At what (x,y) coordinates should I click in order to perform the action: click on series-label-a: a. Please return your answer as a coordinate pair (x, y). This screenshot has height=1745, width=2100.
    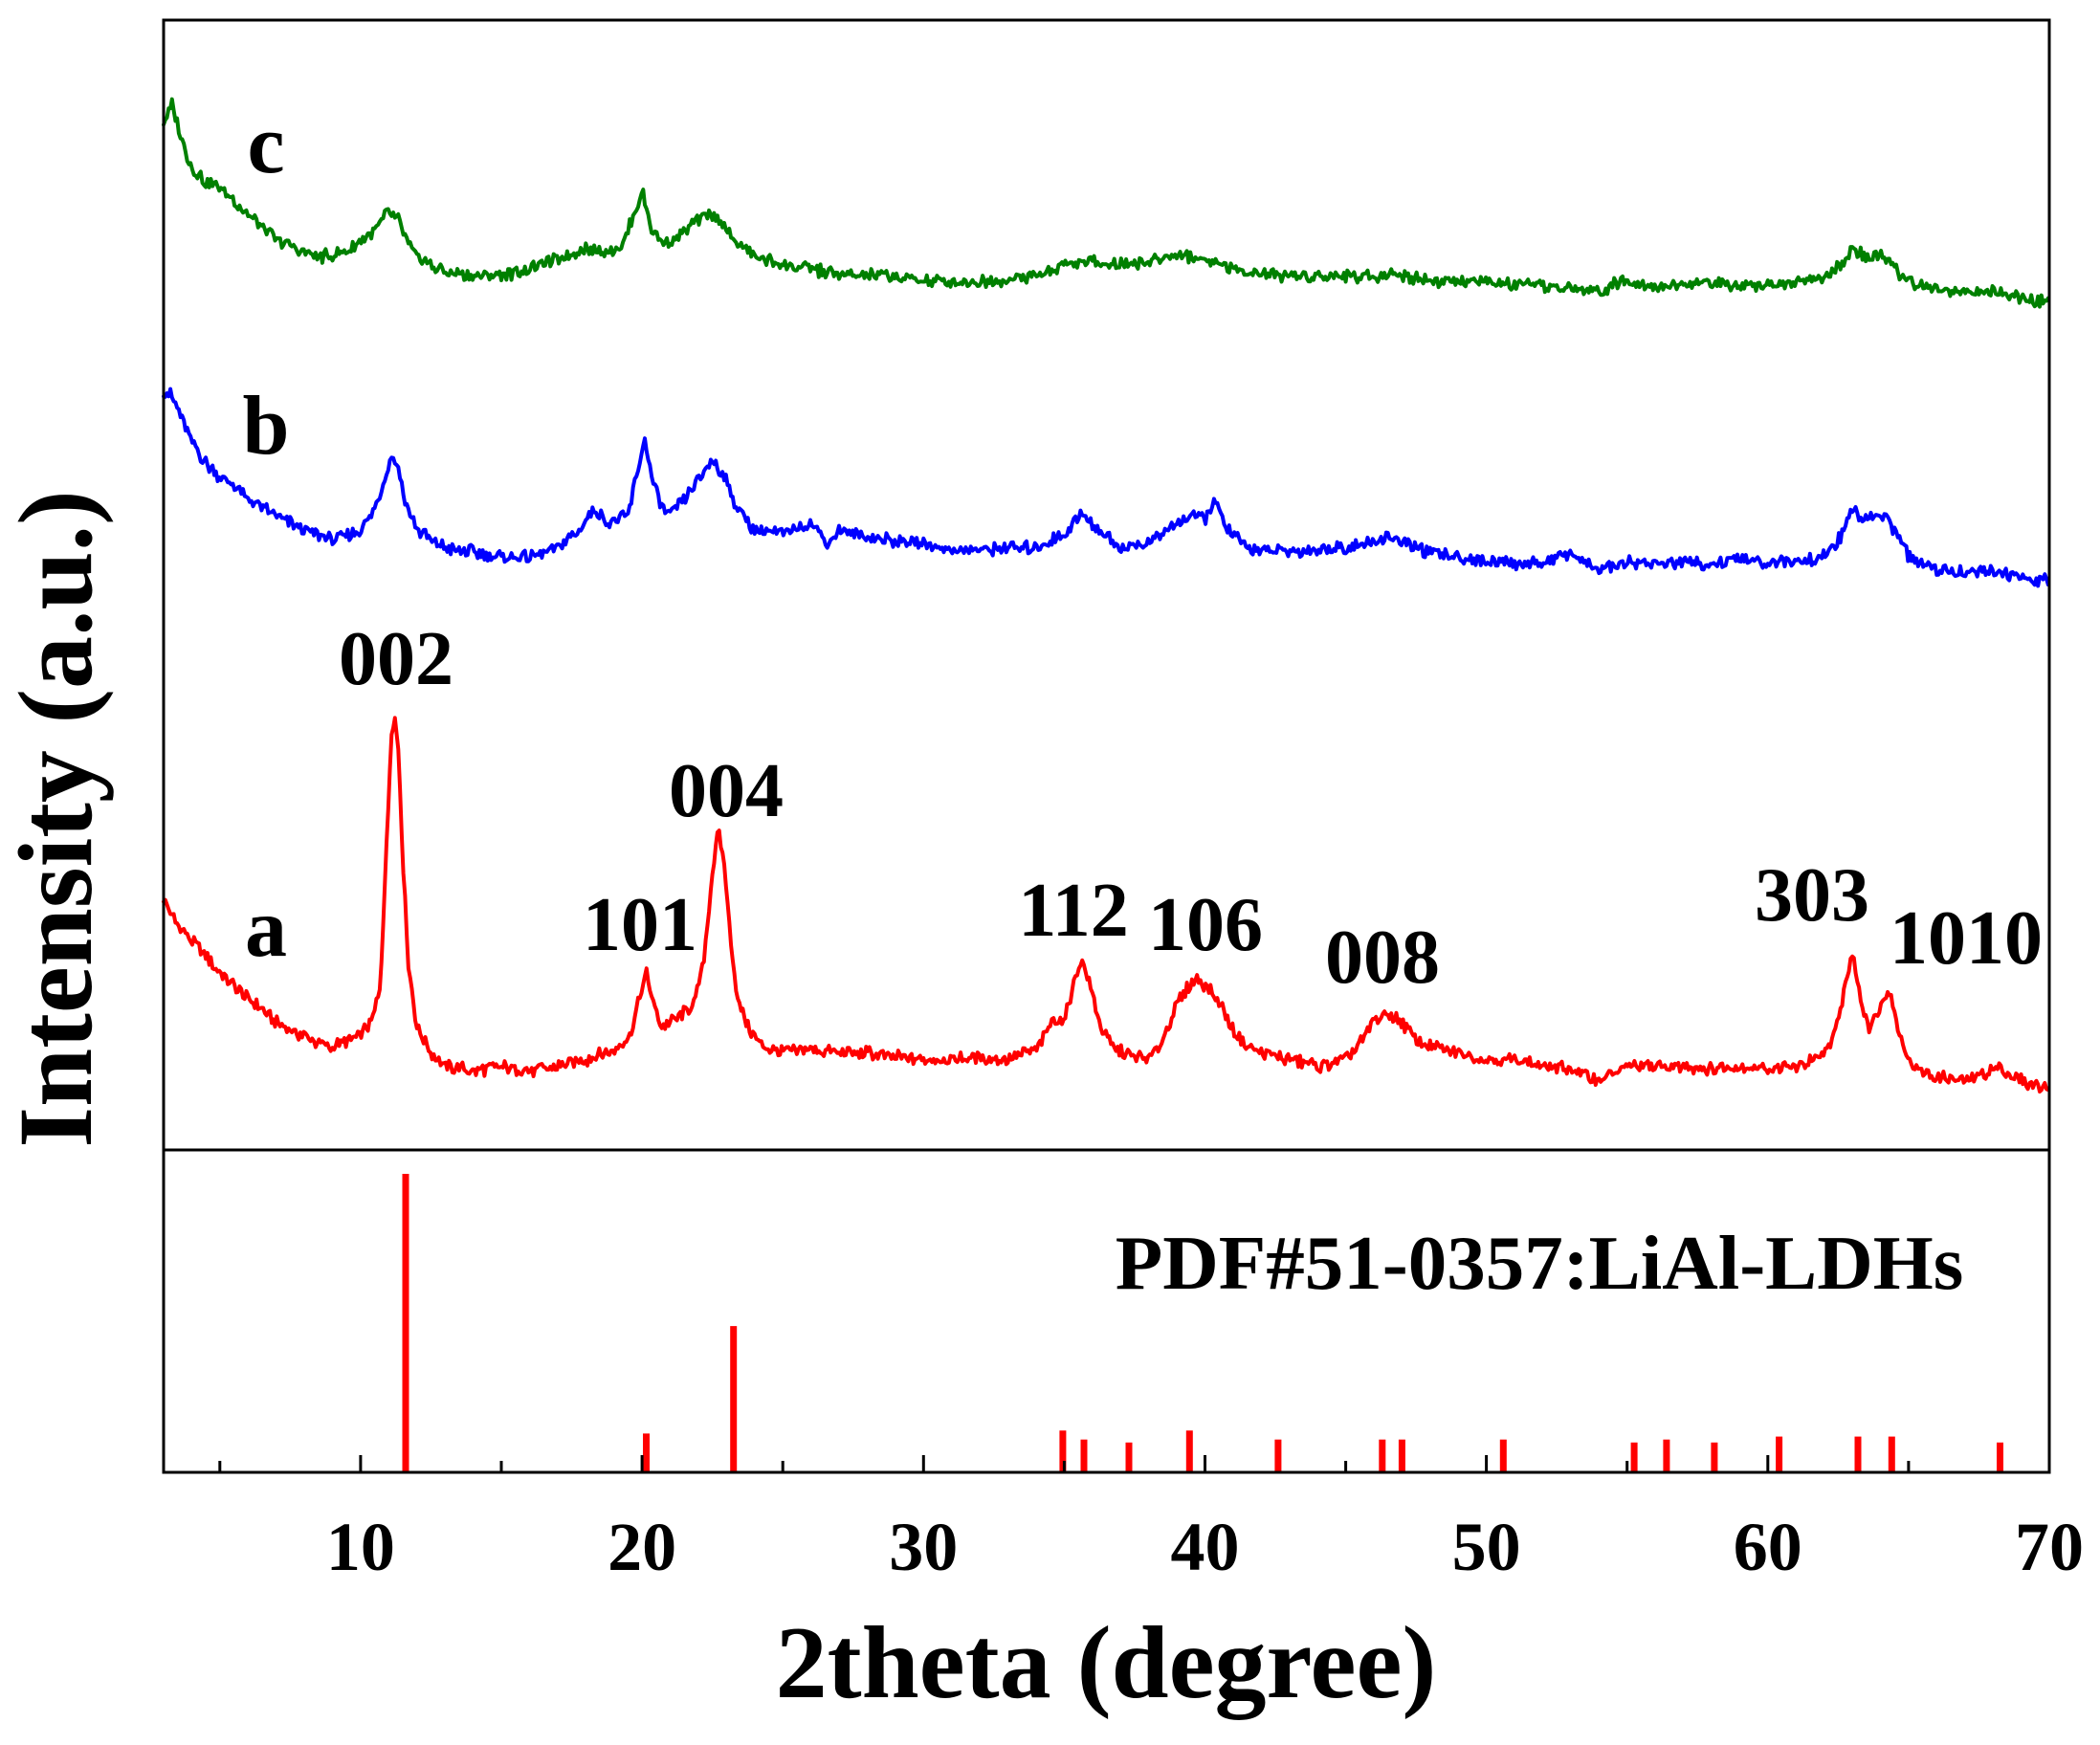
    Looking at the image, I should click on (266, 928).